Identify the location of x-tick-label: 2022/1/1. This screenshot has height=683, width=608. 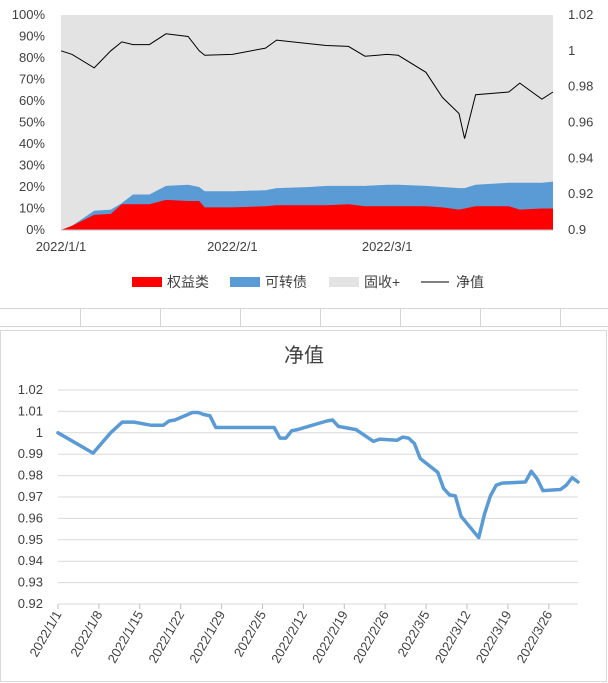
(61, 246).